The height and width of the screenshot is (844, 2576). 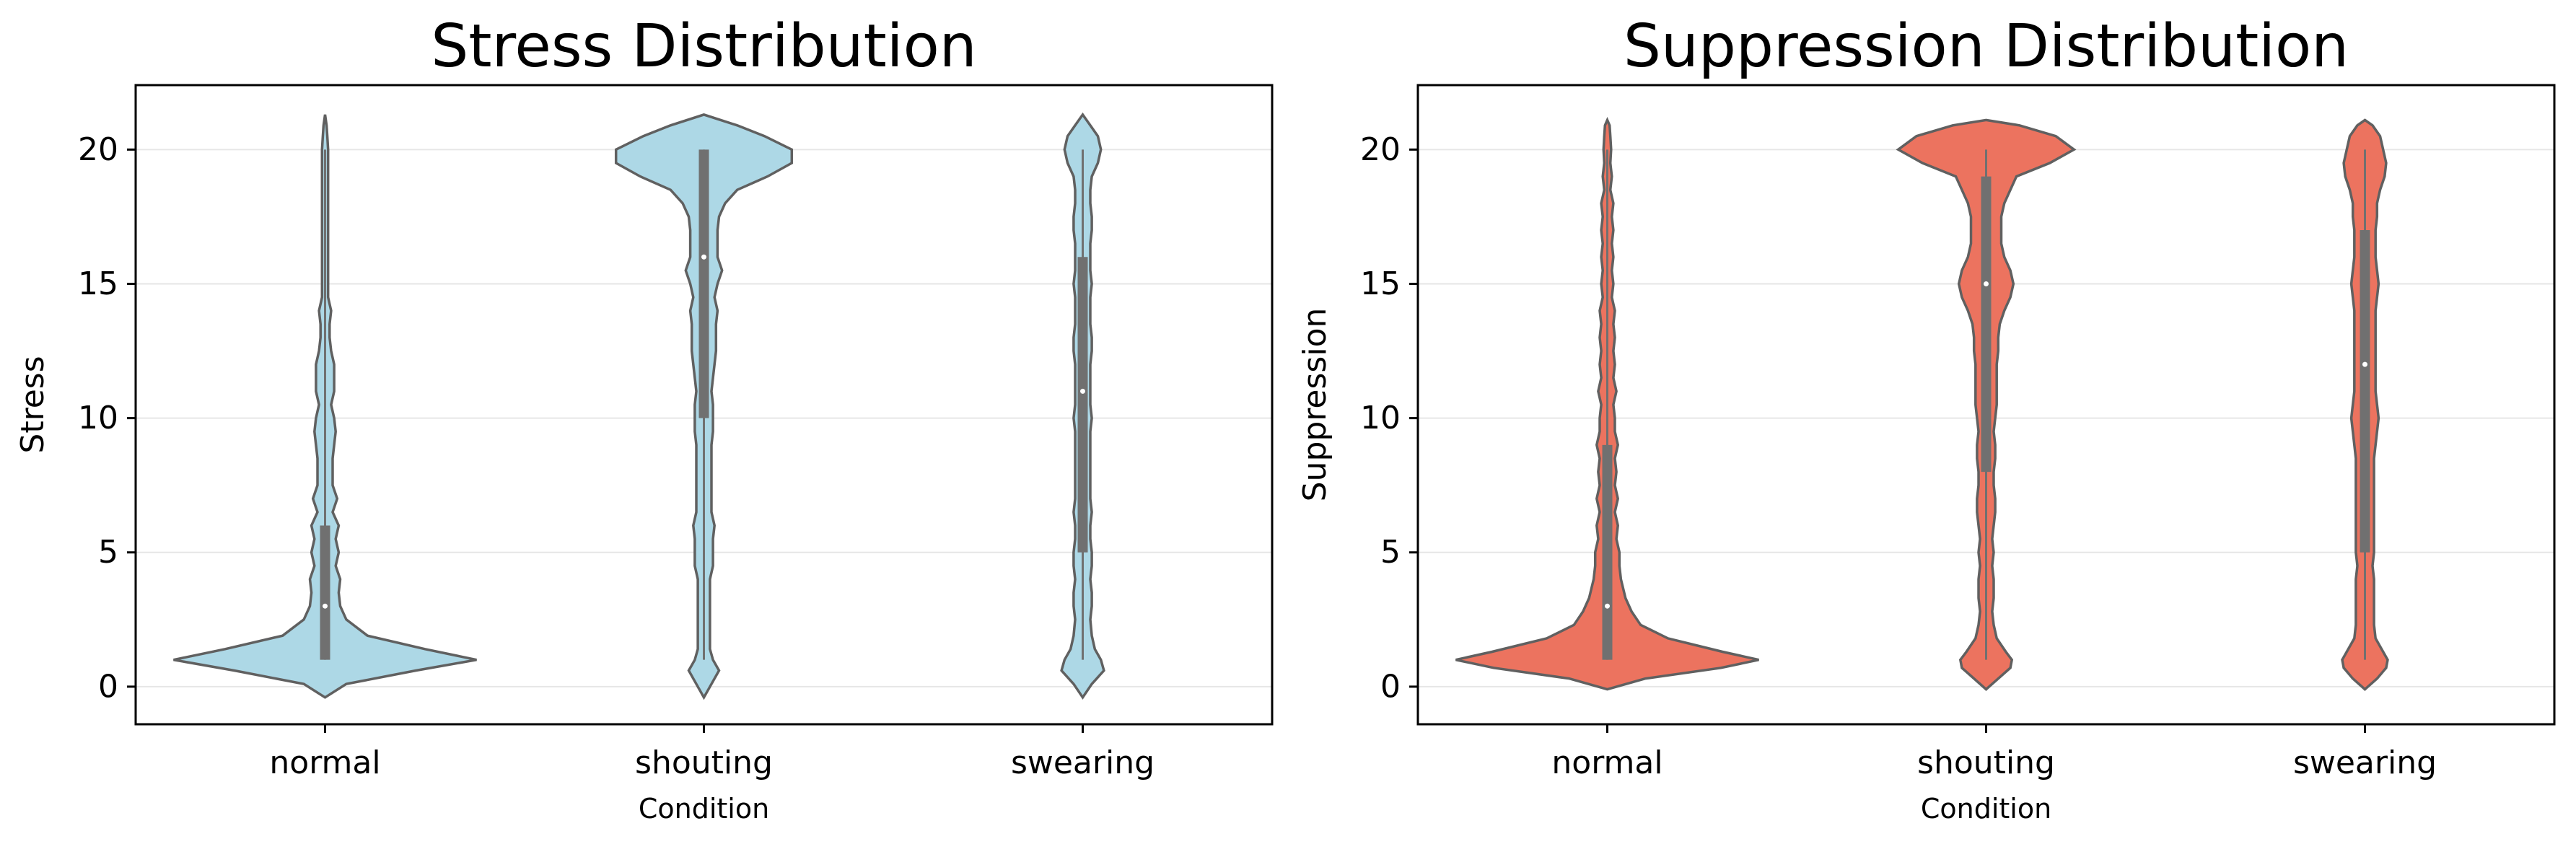 What do you see at coordinates (1315, 405) in the screenshot?
I see `y-axis-label: Suppression` at bounding box center [1315, 405].